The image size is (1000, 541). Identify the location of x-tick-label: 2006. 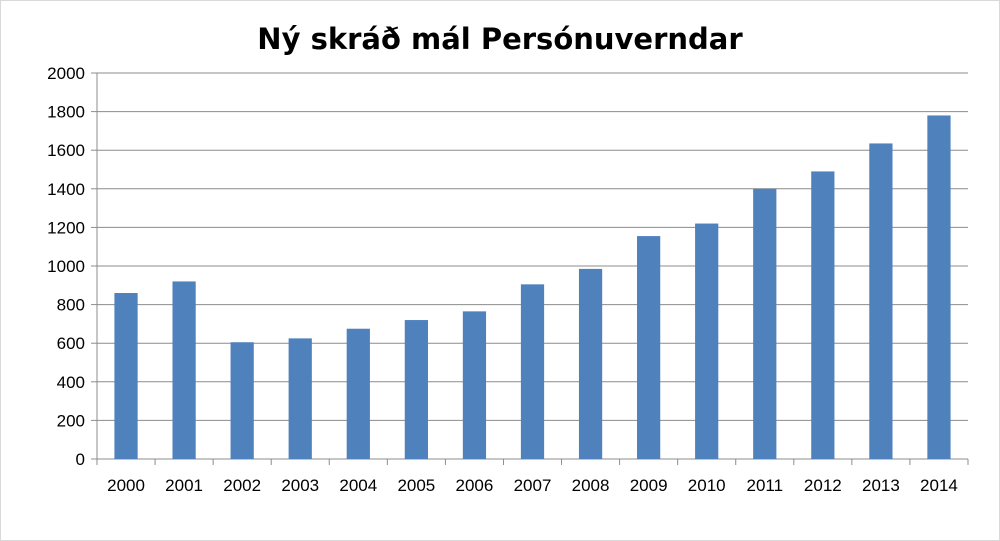
(475, 485).